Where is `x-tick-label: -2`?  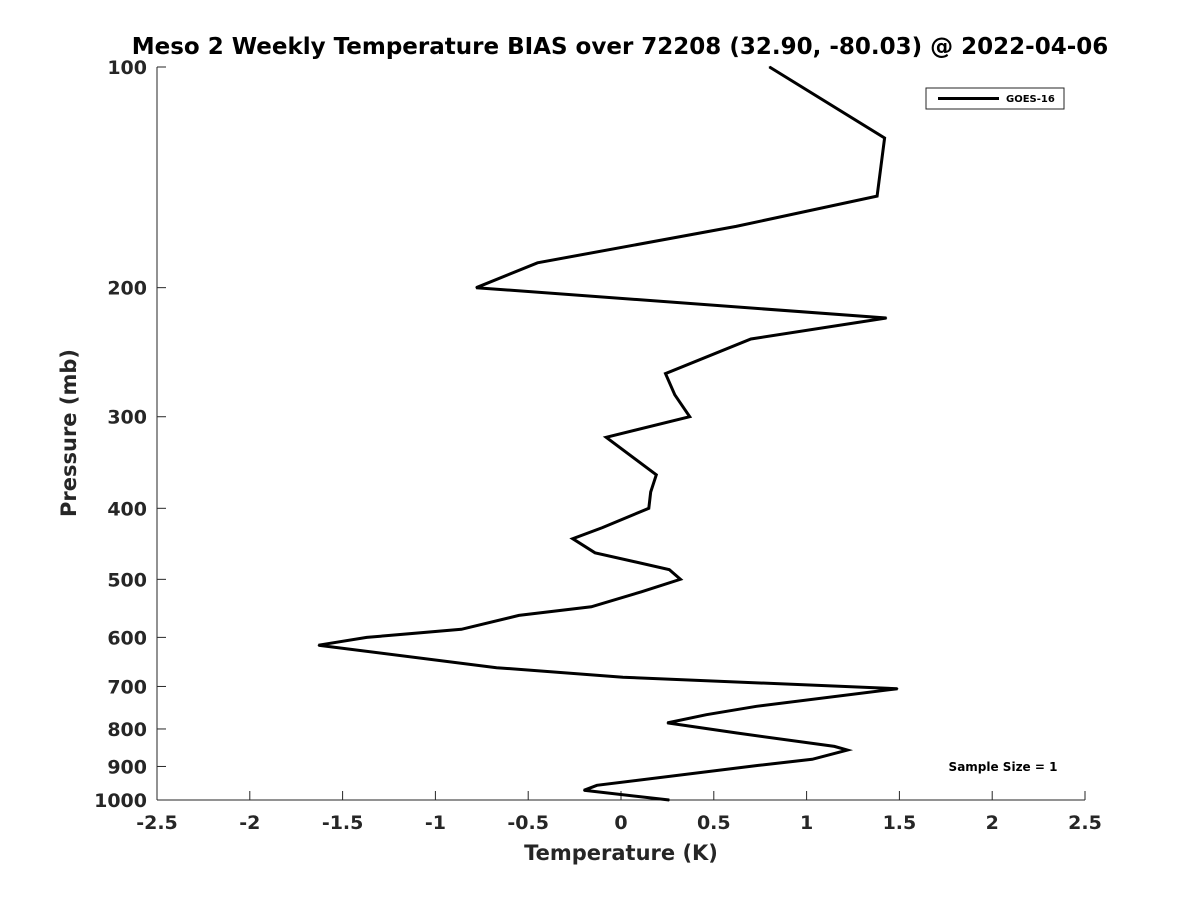 x-tick-label: -2 is located at coordinates (249, 823).